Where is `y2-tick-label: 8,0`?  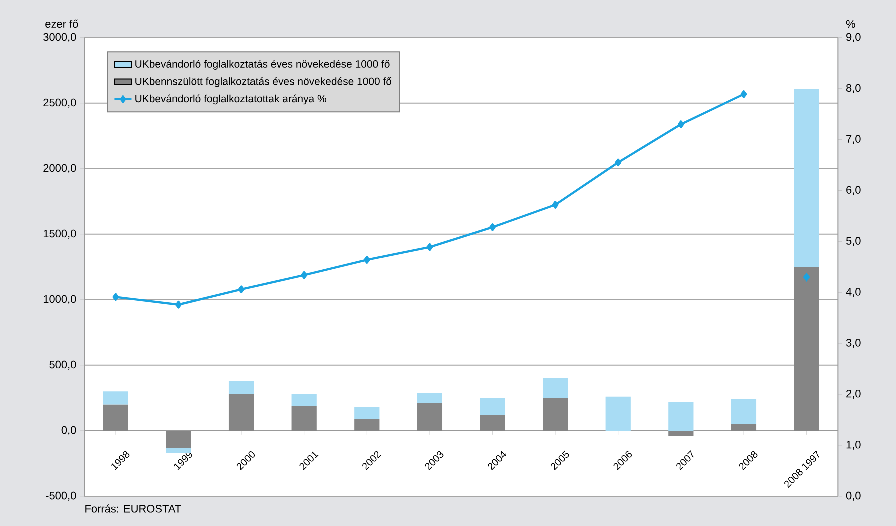 y2-tick-label: 8,0 is located at coordinates (853, 89).